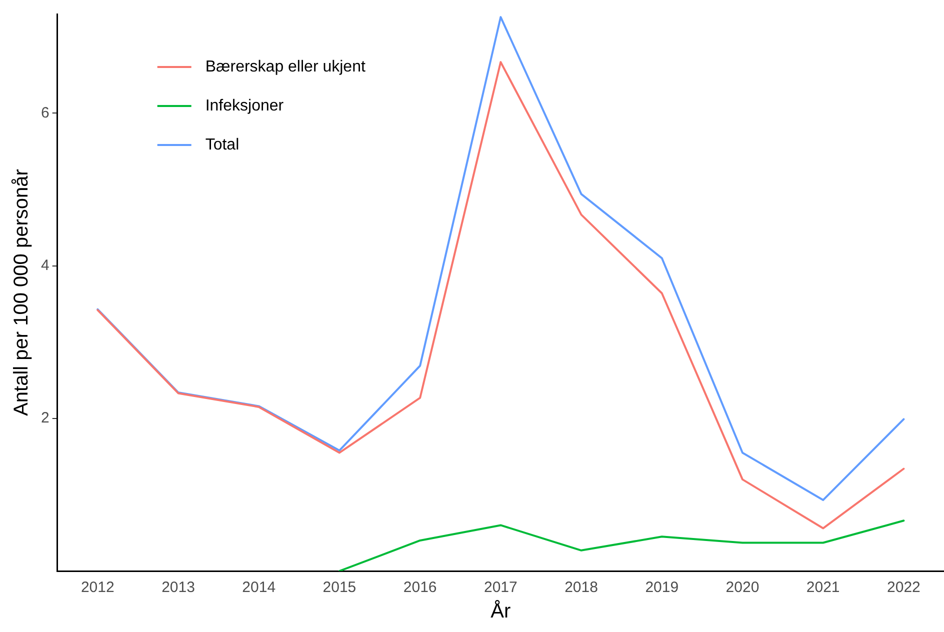 Image resolution: width=944 pixels, height=632 pixels. What do you see at coordinates (285, 67) in the screenshot?
I see `legend-label: Bærerskap eller ukjent` at bounding box center [285, 67].